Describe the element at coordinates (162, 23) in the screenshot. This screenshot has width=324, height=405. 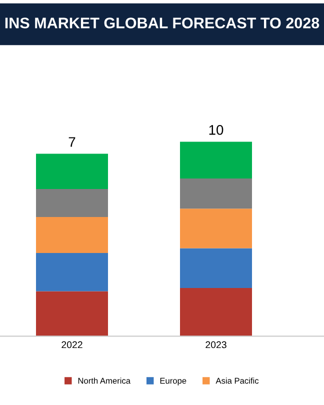
I see `chart-title: INS MARKET GLOBAL FORECAST TO 2028` at that location.